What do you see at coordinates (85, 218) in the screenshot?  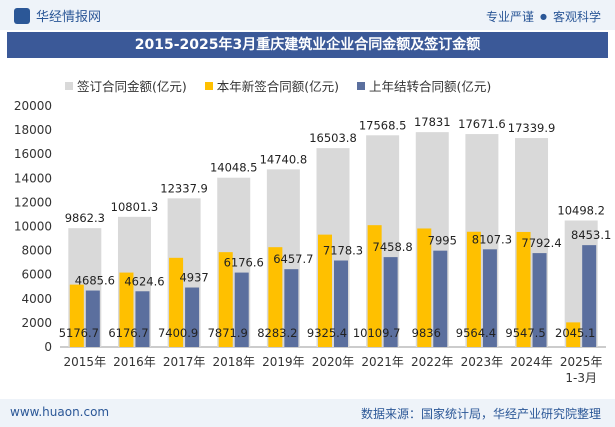 I see `data-label-signed: 9862.3` at bounding box center [85, 218].